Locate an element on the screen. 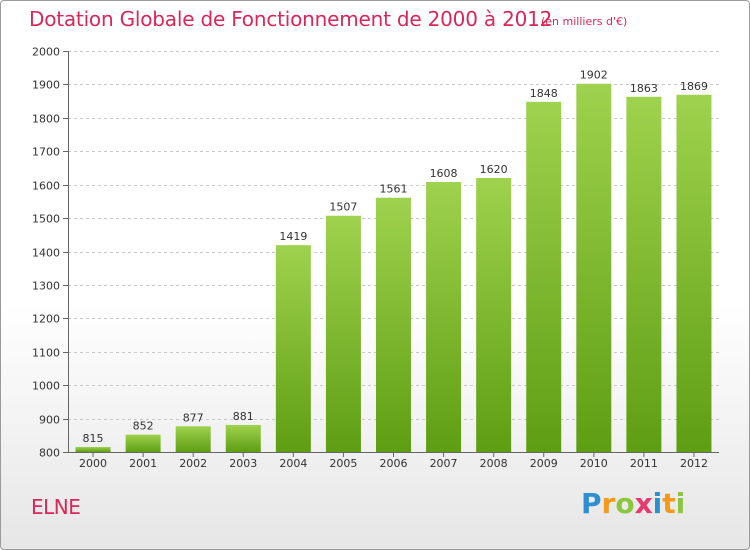 The width and height of the screenshot is (750, 550). x-tick-label: 2009 is located at coordinates (544, 463).